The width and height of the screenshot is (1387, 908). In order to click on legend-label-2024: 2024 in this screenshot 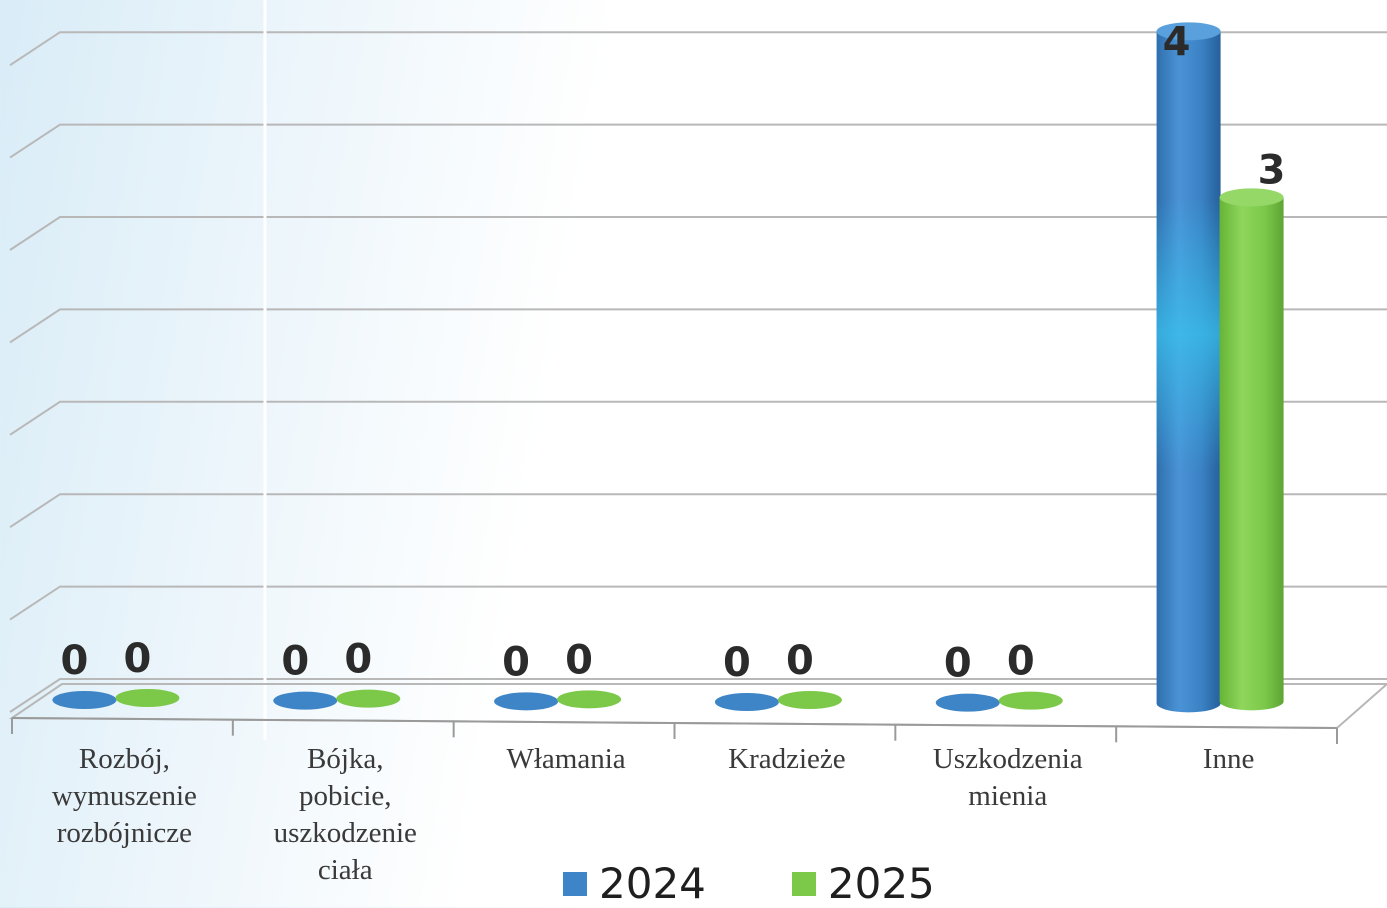, I will do `click(652, 883)`.